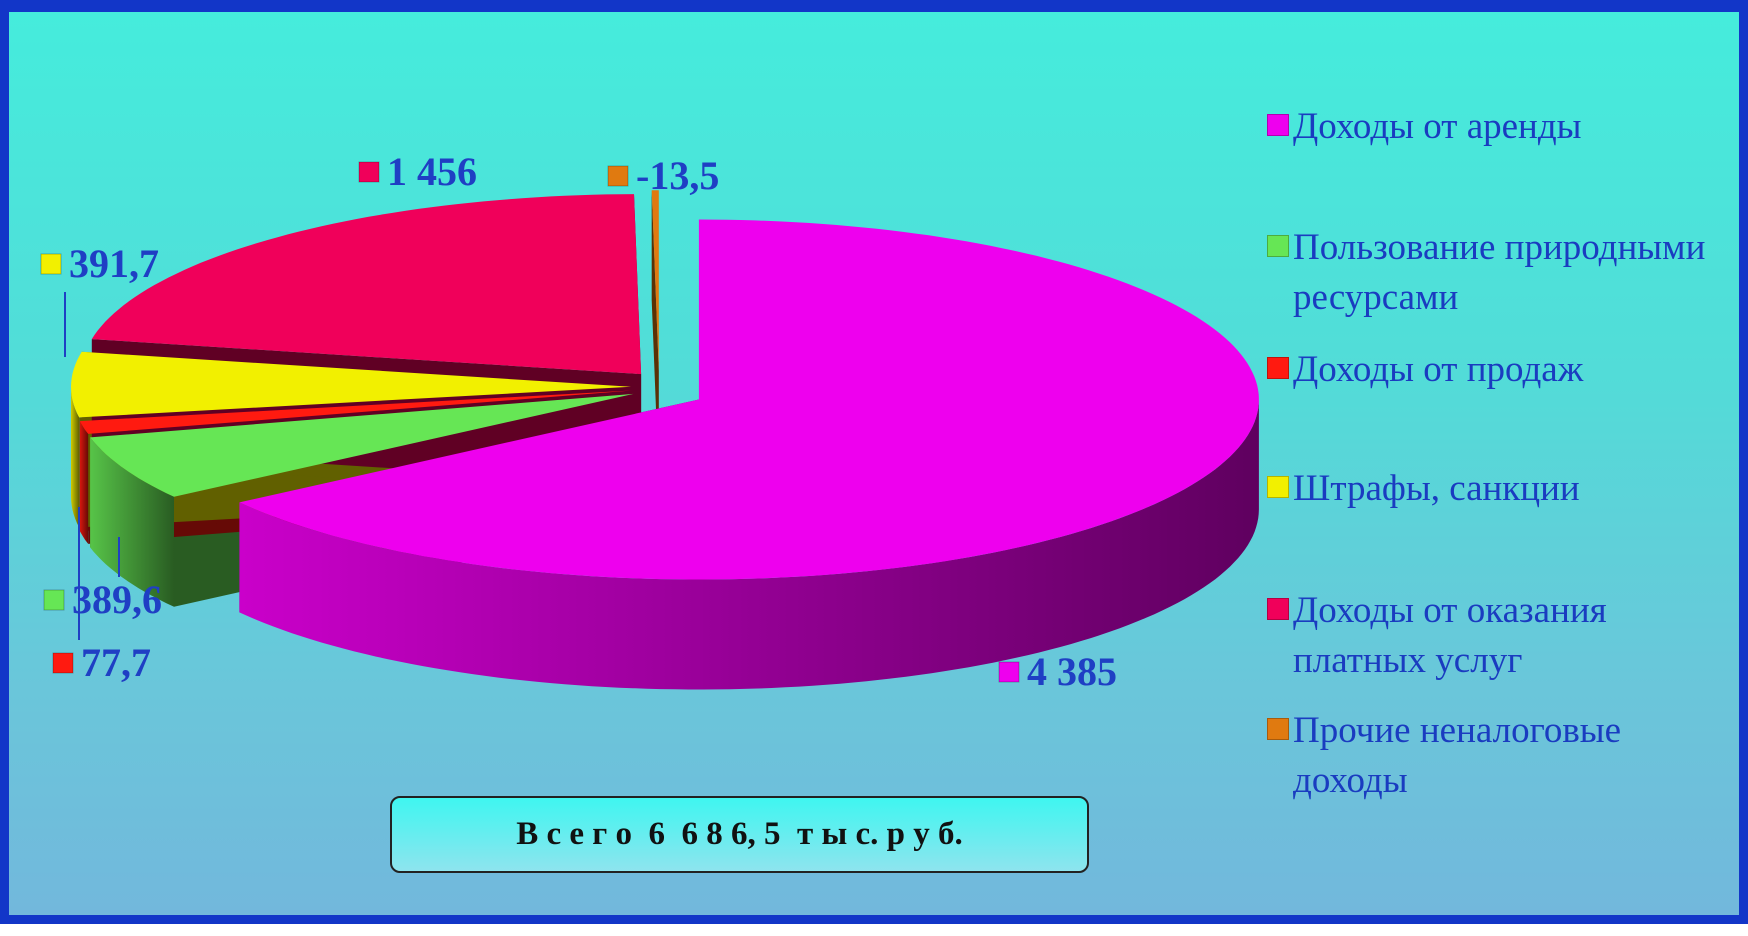  I want to click on value-label: 1 456, so click(432, 171).